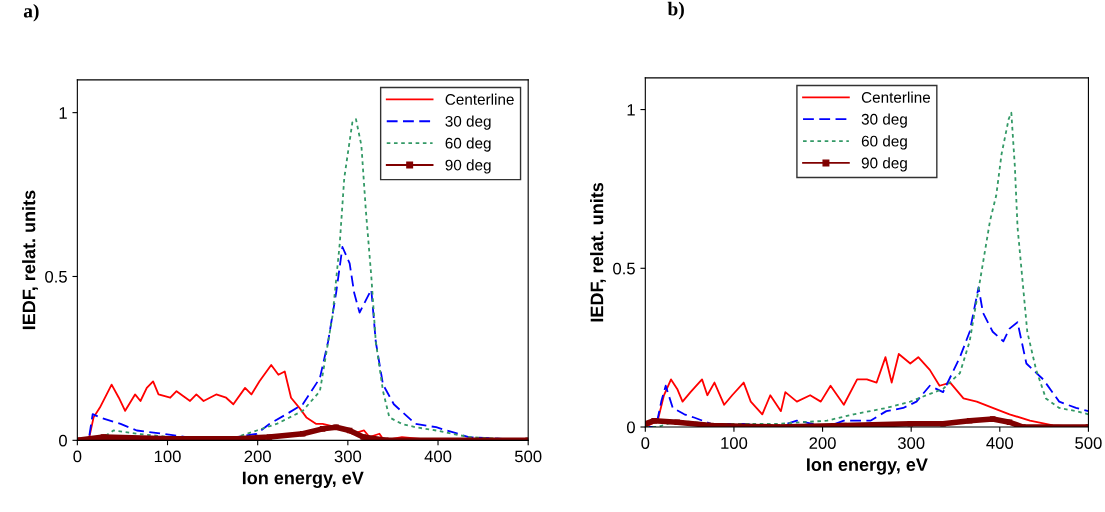  What do you see at coordinates (675, 10) in the screenshot?
I see `chart-title: b)` at bounding box center [675, 10].